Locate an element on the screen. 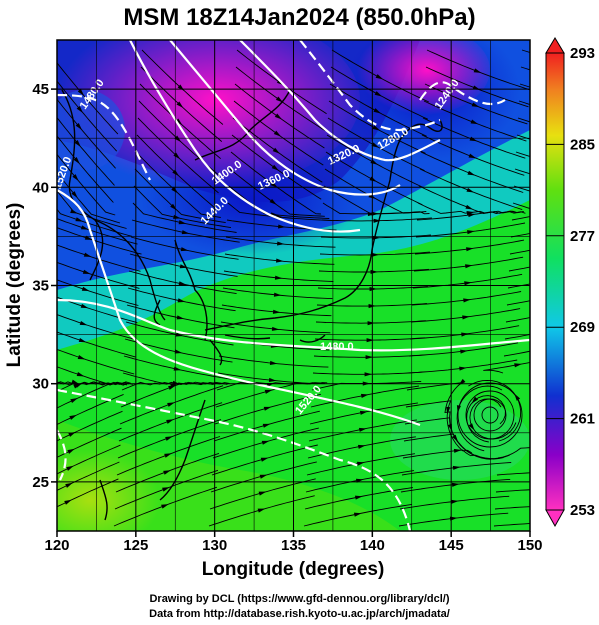 Image resolution: width=599 pixels, height=625 pixels. map-title: MSM 18Z14Jan2024 (850.0hPa) is located at coordinates (299, 17).